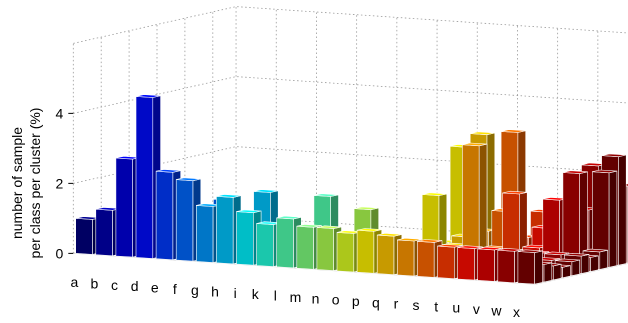  Describe the element at coordinates (60, 183) in the screenshot. I see `z-tick-label: 2` at that location.